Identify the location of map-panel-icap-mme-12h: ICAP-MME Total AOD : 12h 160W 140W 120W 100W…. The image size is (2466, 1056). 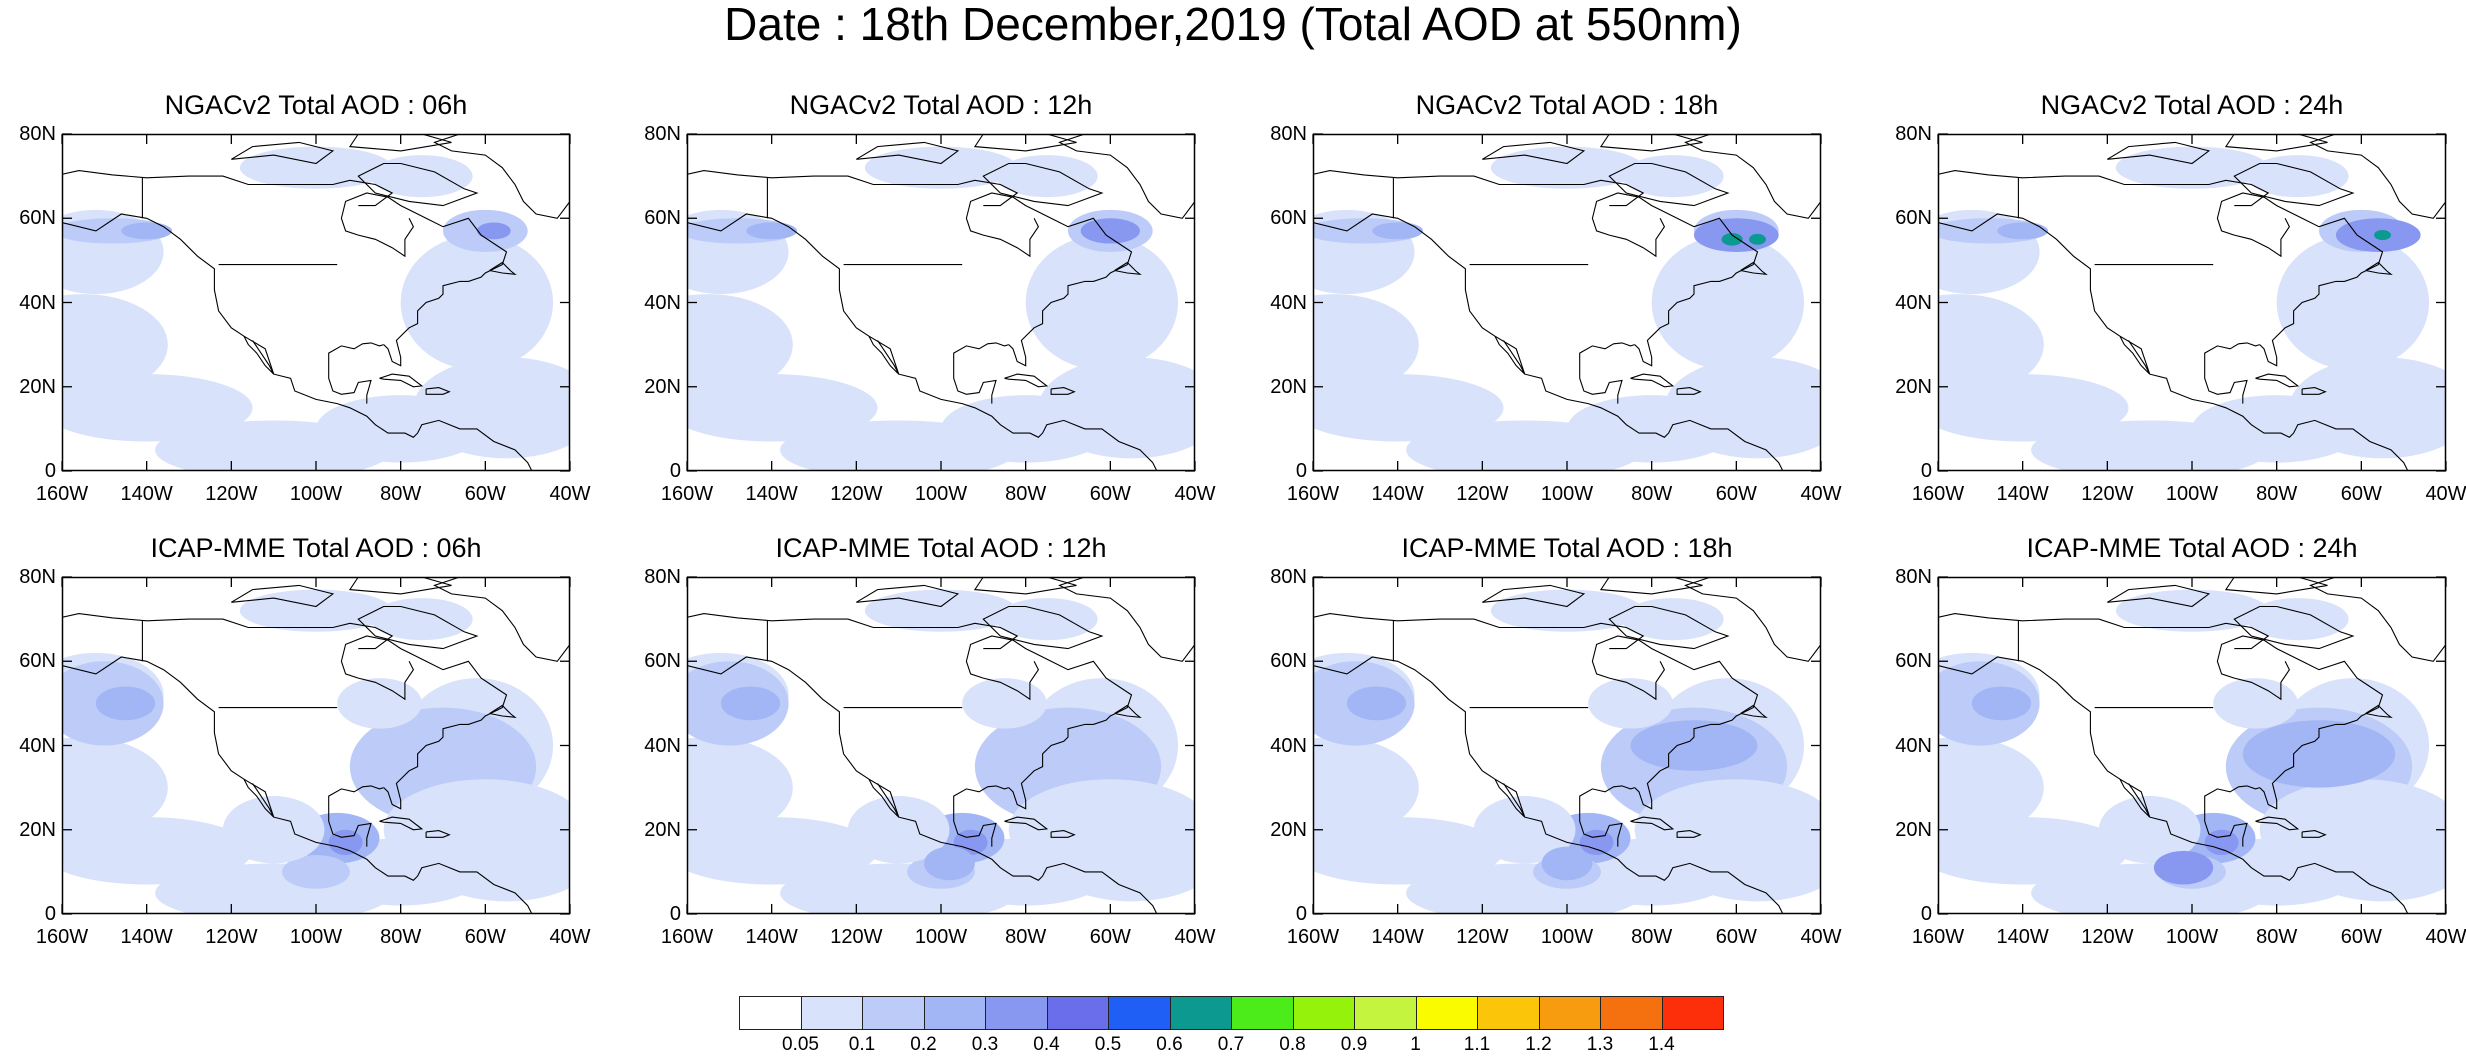
(941, 755).